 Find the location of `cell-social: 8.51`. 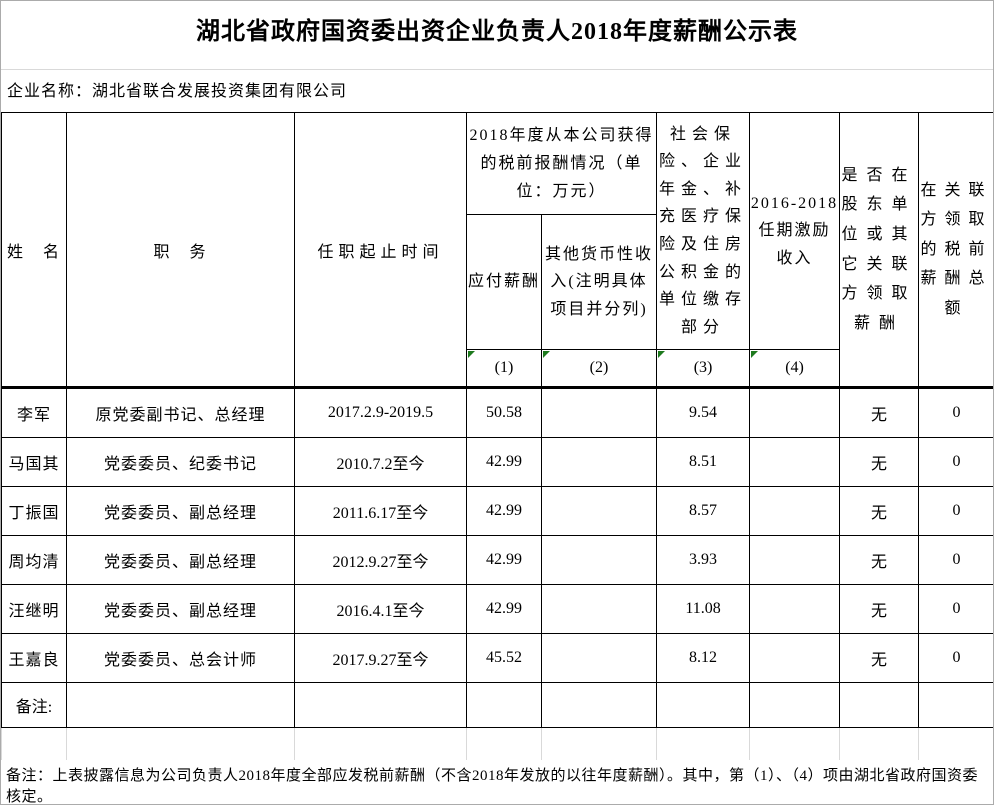

cell-social: 8.51 is located at coordinates (703, 462).